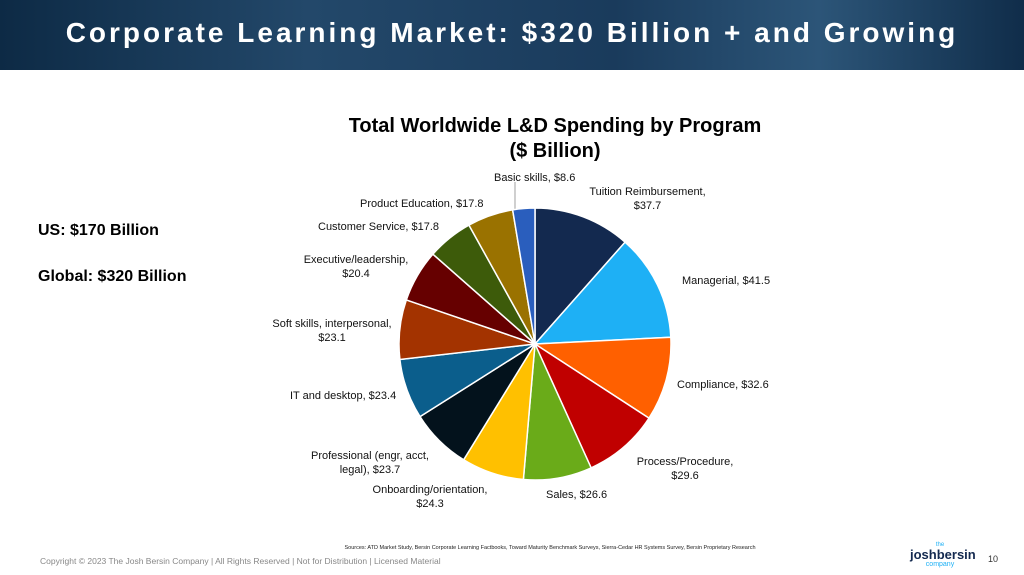 This screenshot has height=575, width=1024. I want to click on note: US: $170 Billion, so click(98, 230).